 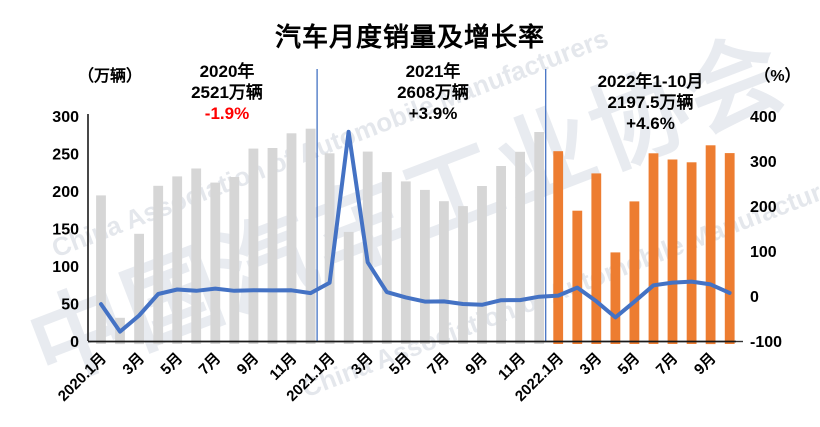 What do you see at coordinates (65, 192) in the screenshot?
I see `left-axis-tick-label: 200` at bounding box center [65, 192].